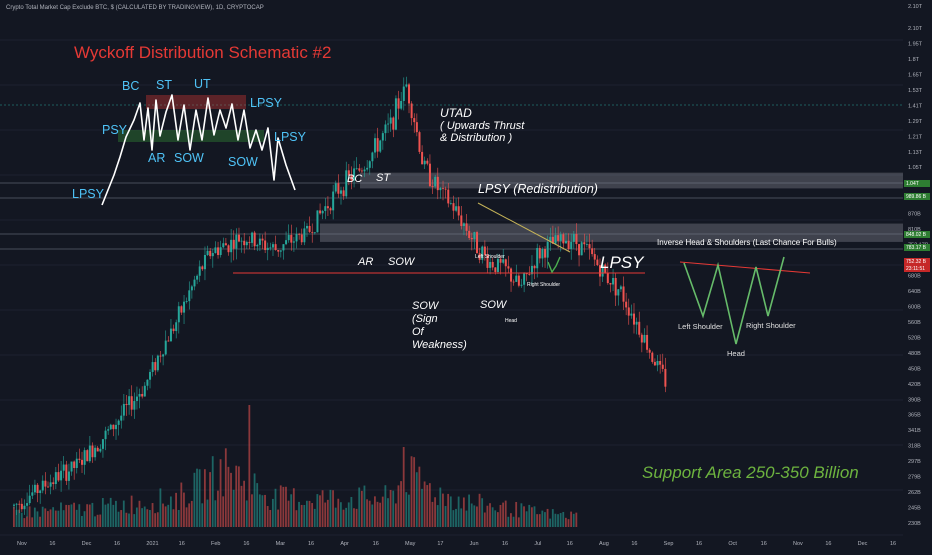  I want to click on price-tag-label: 23:11:51, so click(915, 269).